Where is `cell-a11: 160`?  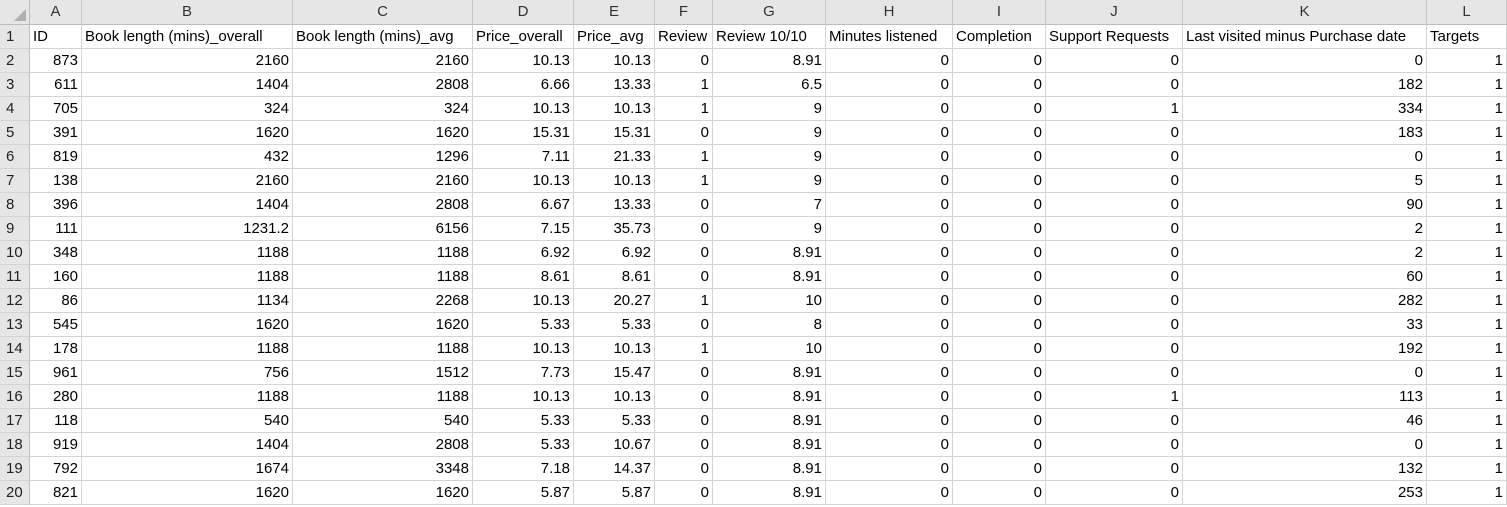 cell-a11: 160 is located at coordinates (56, 277).